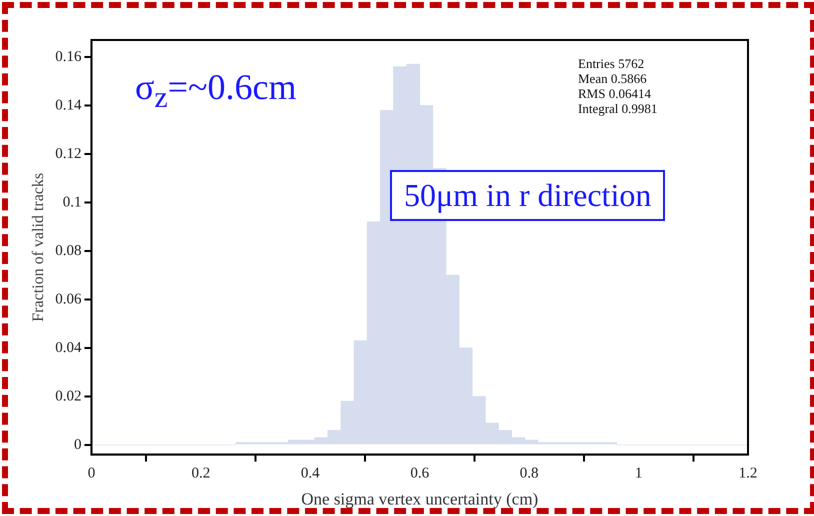  Describe the element at coordinates (38, 247) in the screenshot. I see `y-axis-title: Fraction of valid tracks` at that location.